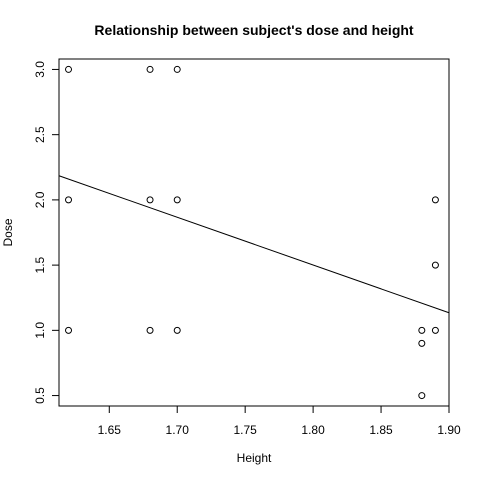  Describe the element at coordinates (110, 430) in the screenshot. I see `x-tick-label: 1.65` at that location.